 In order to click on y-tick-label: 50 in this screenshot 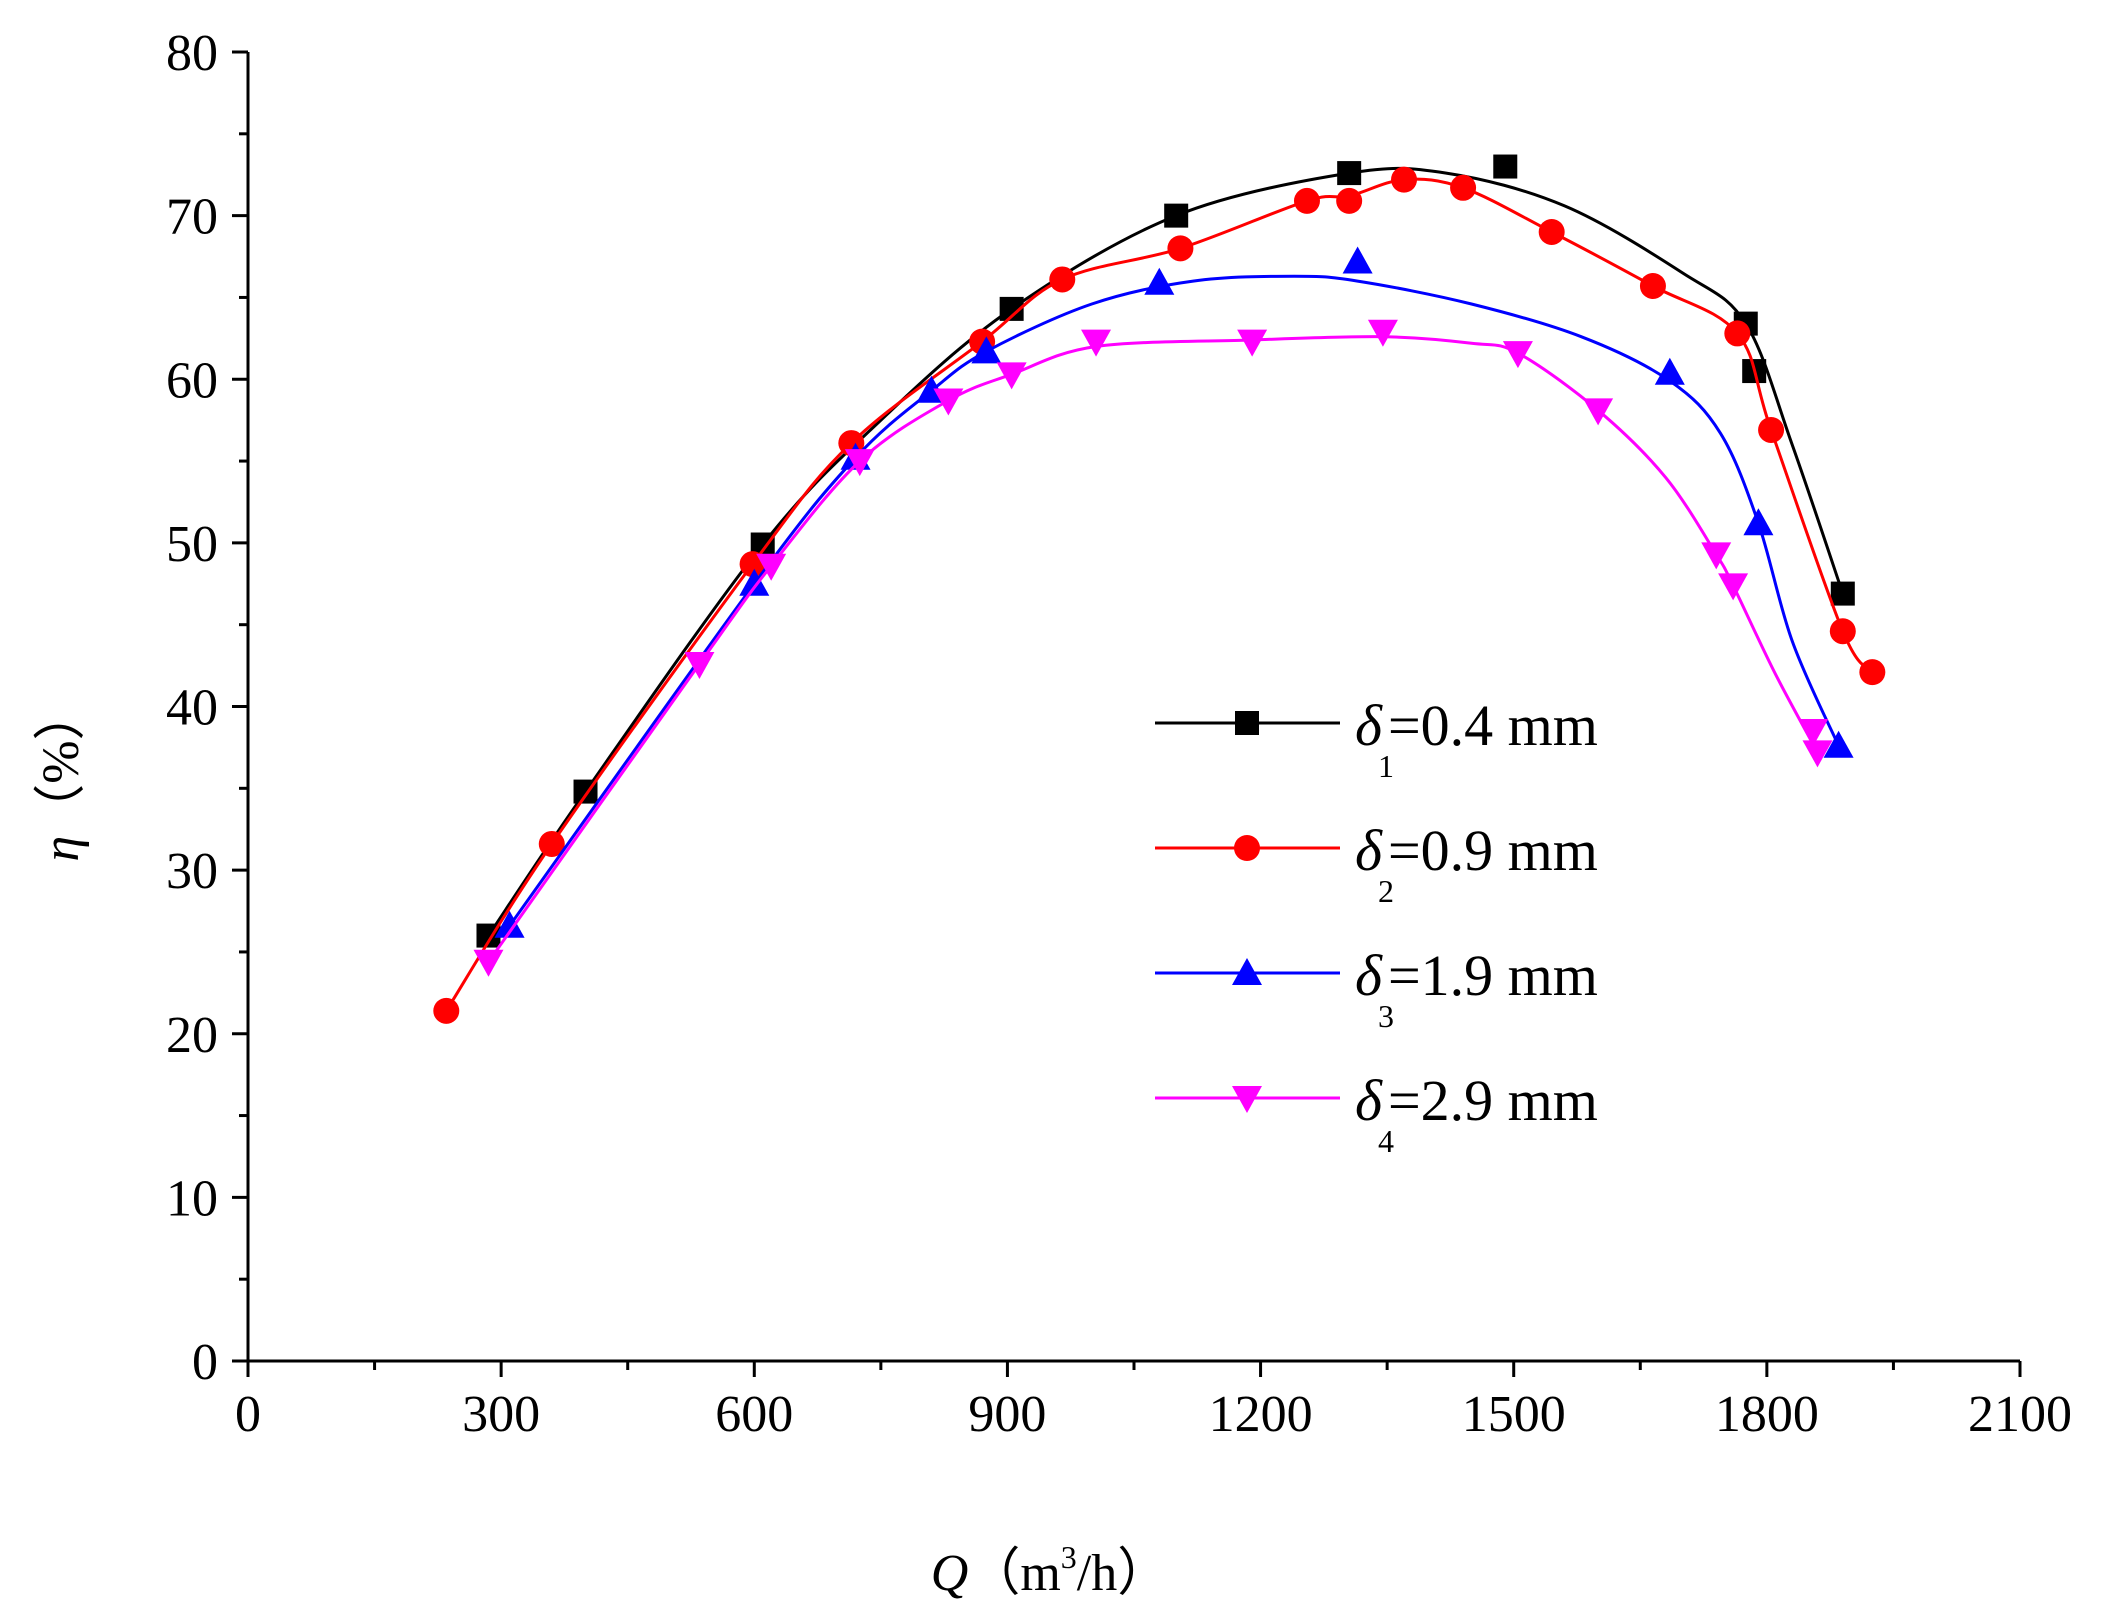, I will do `click(192, 544)`.